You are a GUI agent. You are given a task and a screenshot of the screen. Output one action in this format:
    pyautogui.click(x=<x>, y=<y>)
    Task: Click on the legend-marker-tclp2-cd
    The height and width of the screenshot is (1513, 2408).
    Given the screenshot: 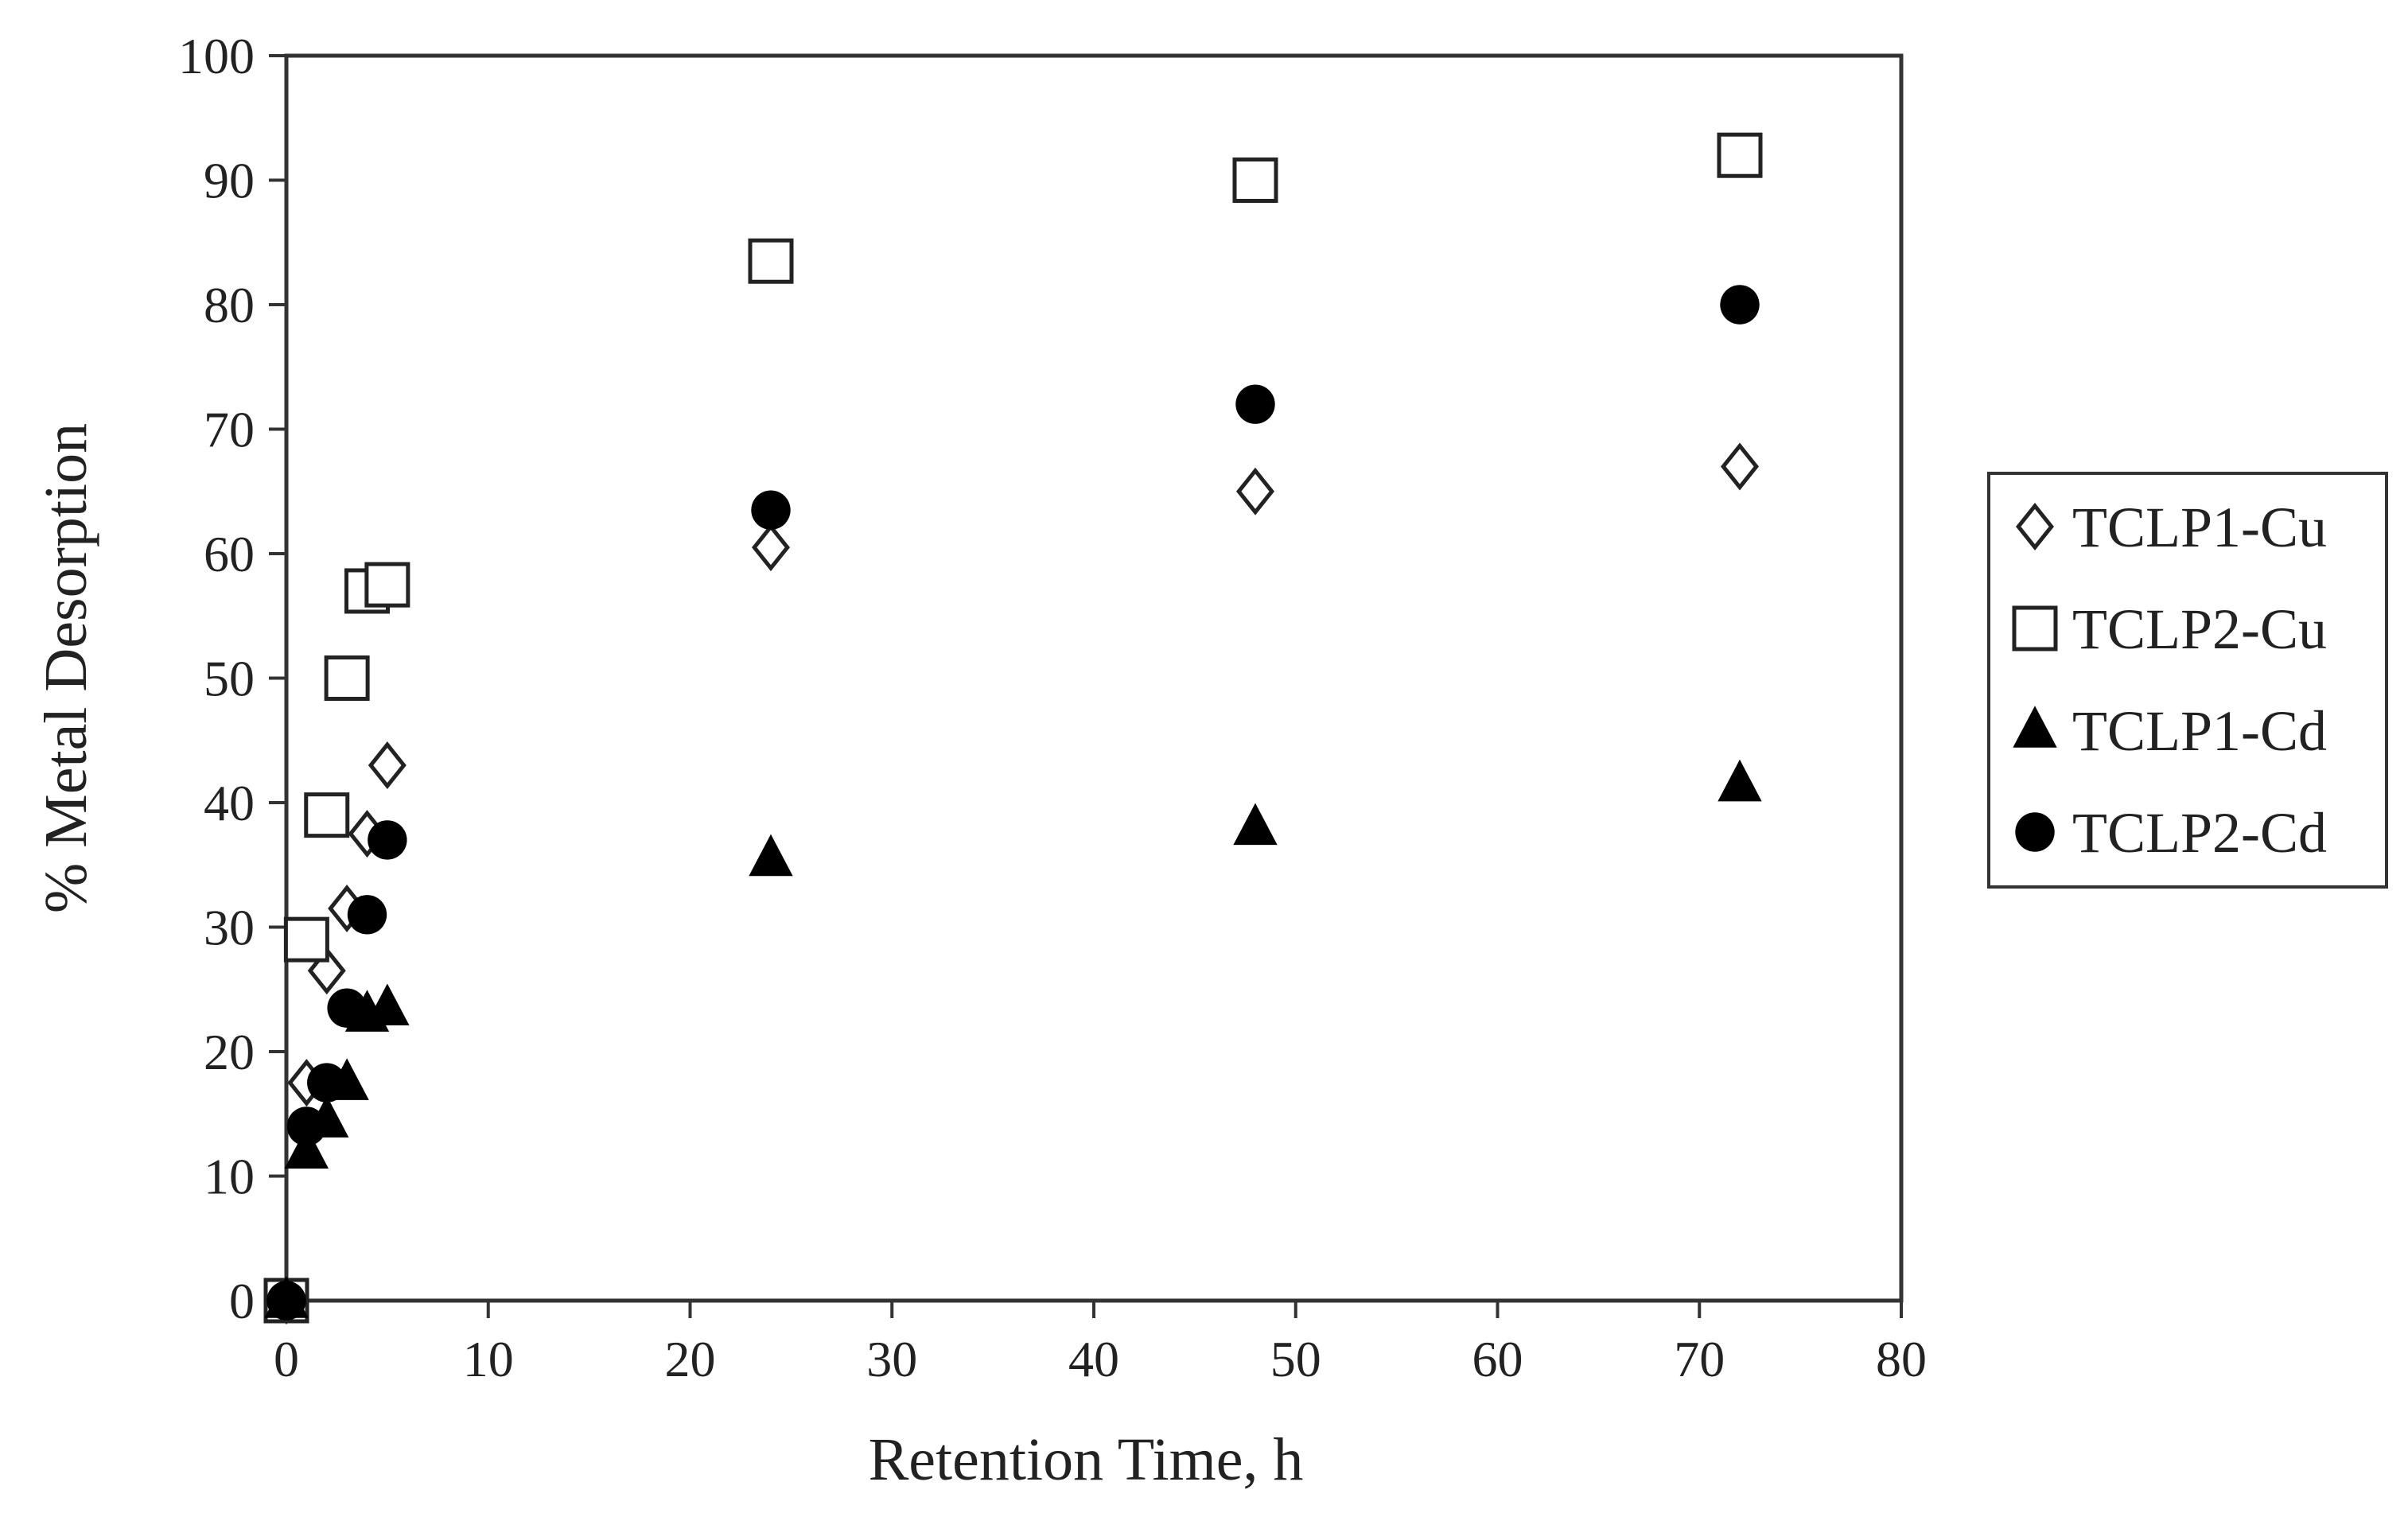 What is the action you would take?
    pyautogui.click(x=2035, y=832)
    